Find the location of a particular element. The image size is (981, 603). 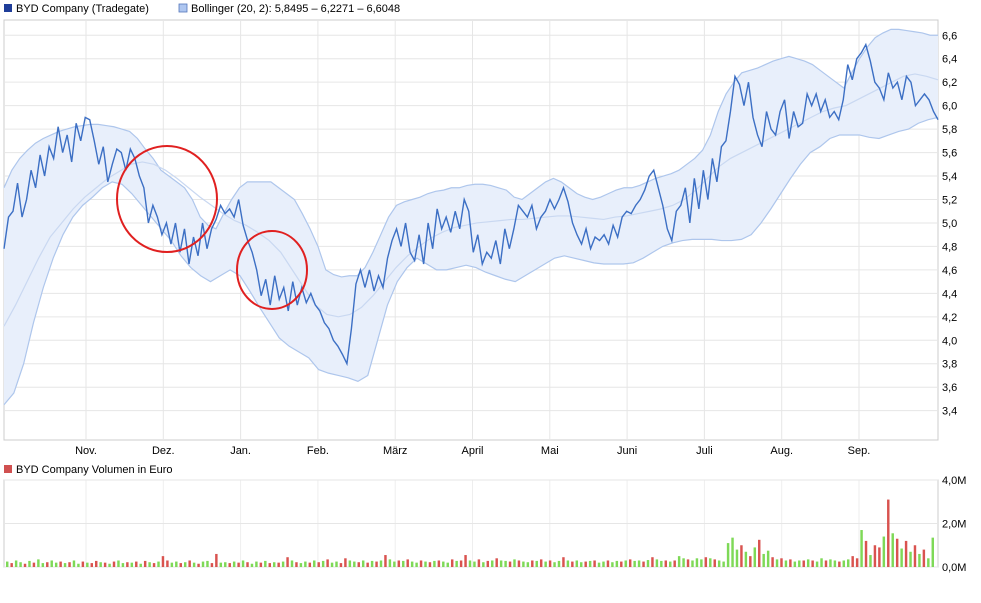

main-y-tick-label: 6,6 is located at coordinates (949, 36).